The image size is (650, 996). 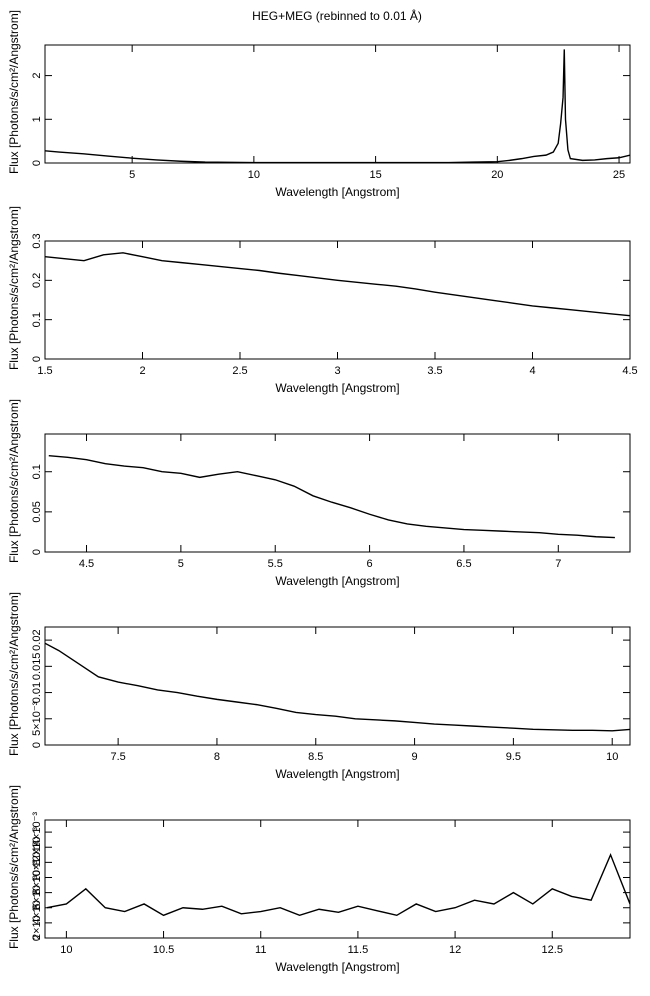 I want to click on y-tick-label: 12×10⁻³, so click(x=37, y=847).